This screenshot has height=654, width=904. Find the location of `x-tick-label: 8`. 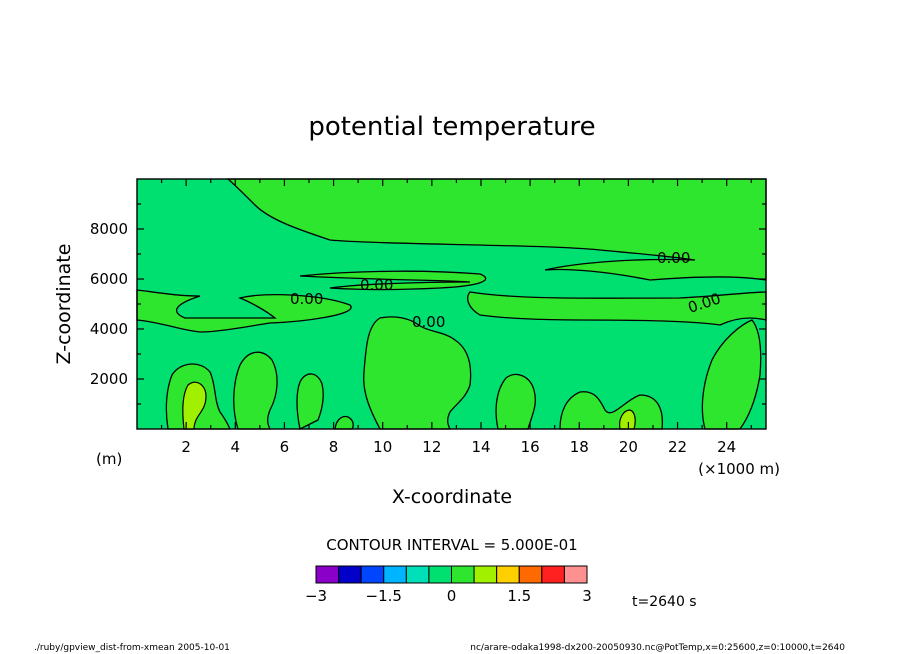

x-tick-label: 8 is located at coordinates (334, 447).